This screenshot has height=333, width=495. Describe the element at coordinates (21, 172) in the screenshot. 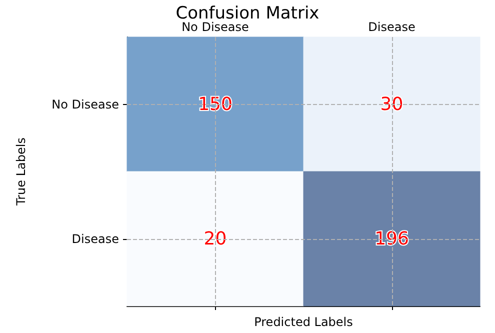

I see `y-axis-title: True Labels` at that location.